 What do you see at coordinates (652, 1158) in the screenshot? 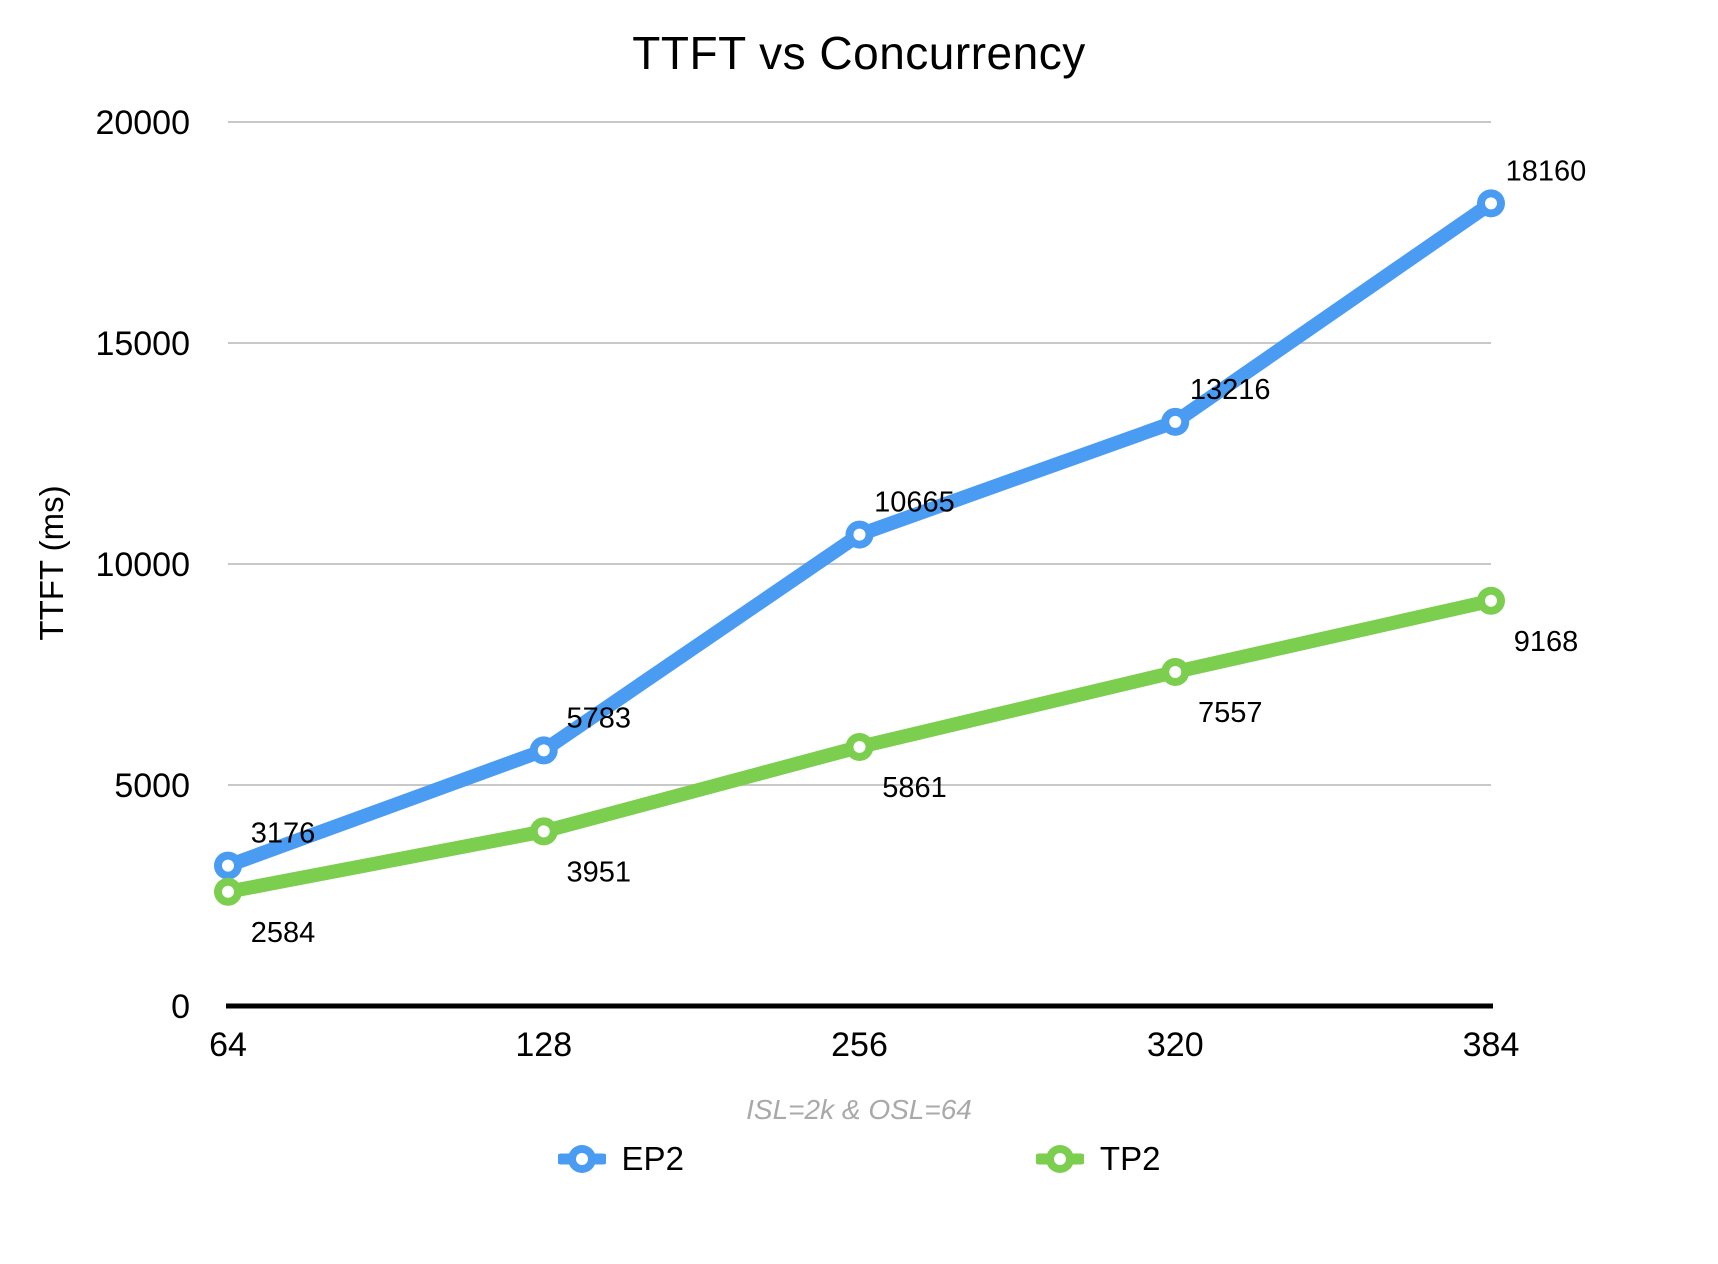
I see `legend-label-ep2: EP2` at bounding box center [652, 1158].